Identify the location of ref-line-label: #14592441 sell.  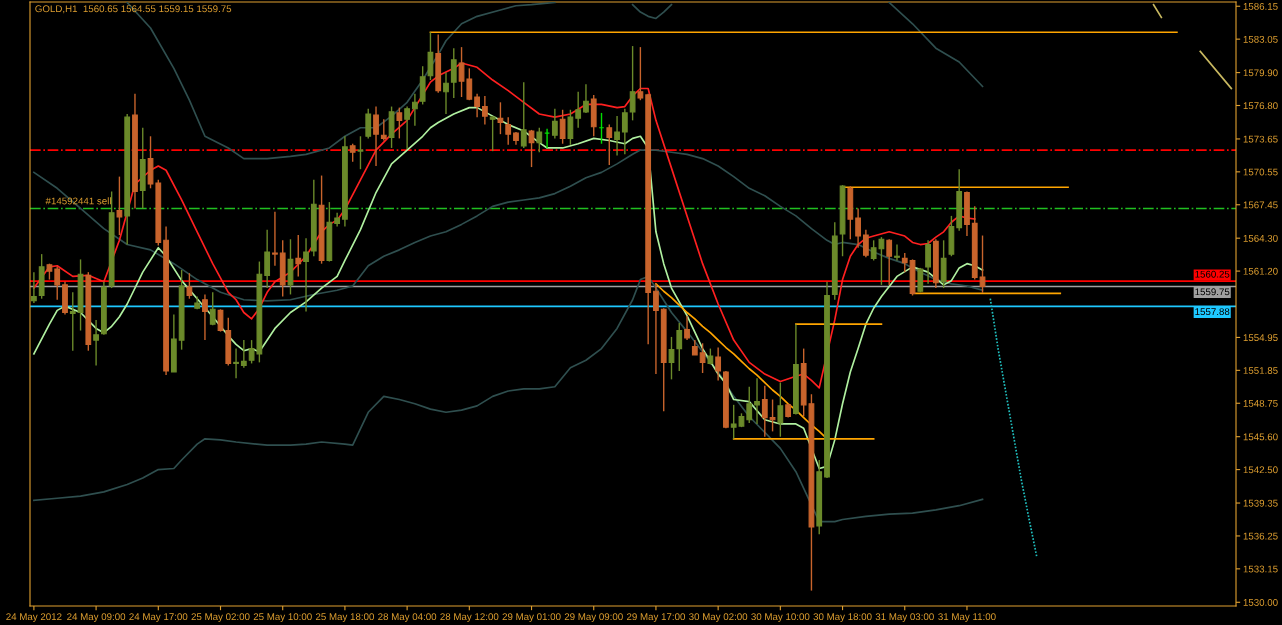
(78, 201).